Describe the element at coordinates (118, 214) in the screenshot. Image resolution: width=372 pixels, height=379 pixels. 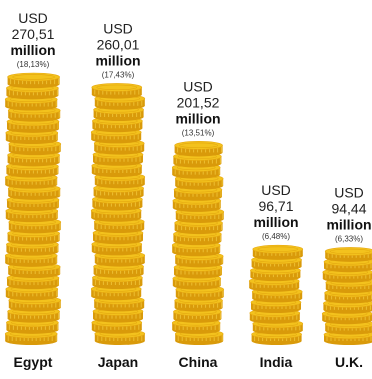
I see `coin-stack-japan` at that location.